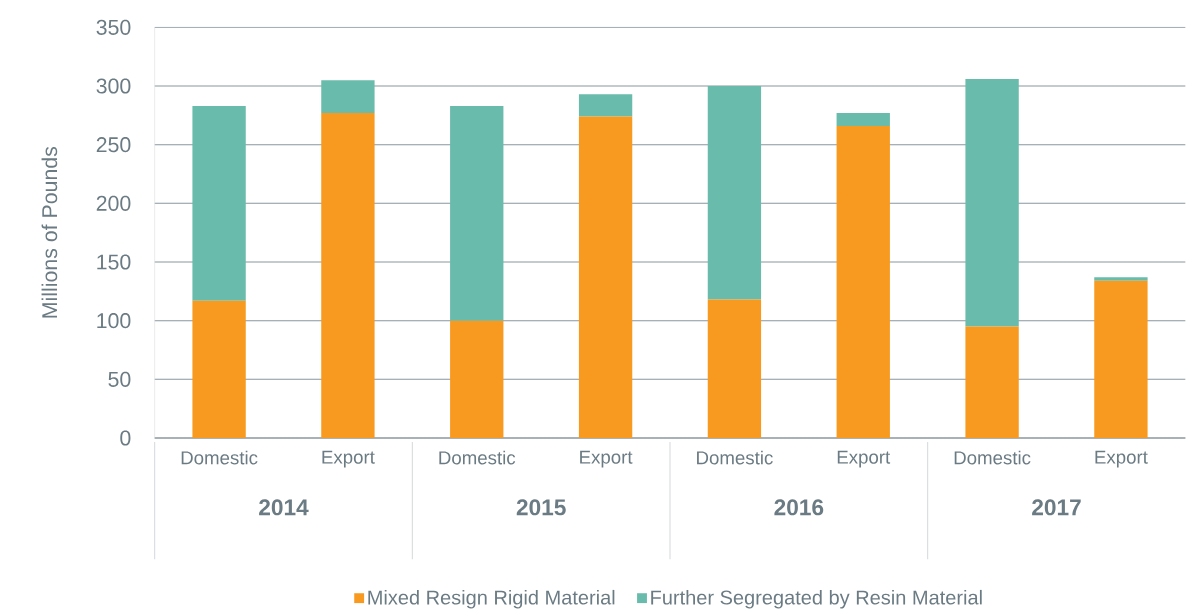  Describe the element at coordinates (114, 262) in the screenshot. I see `y-tick-label: 150` at that location.